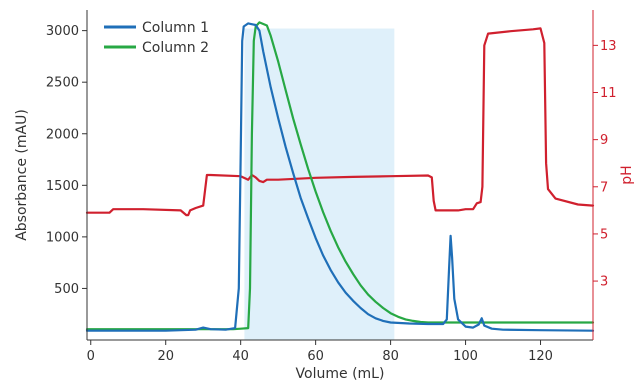  I want to click on x-tick-label: 80, so click(390, 356).